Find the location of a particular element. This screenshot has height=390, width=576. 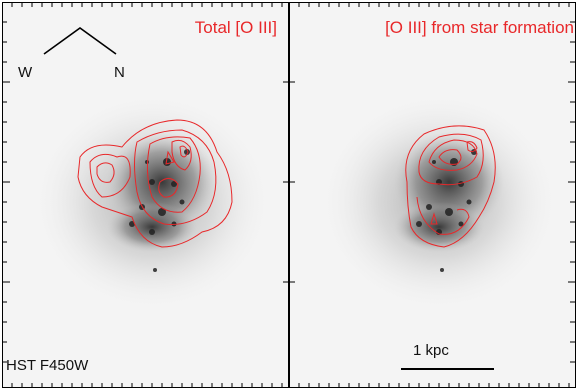

filter-label: HST F450W is located at coordinates (47, 365).